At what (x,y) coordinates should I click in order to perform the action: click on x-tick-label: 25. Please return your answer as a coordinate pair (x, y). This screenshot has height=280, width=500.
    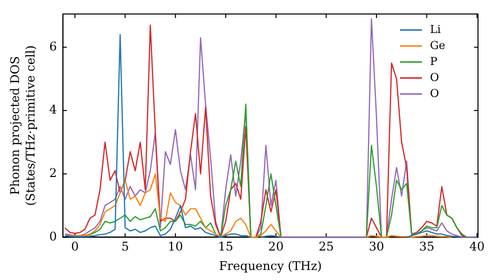
    Looking at the image, I should click on (326, 247).